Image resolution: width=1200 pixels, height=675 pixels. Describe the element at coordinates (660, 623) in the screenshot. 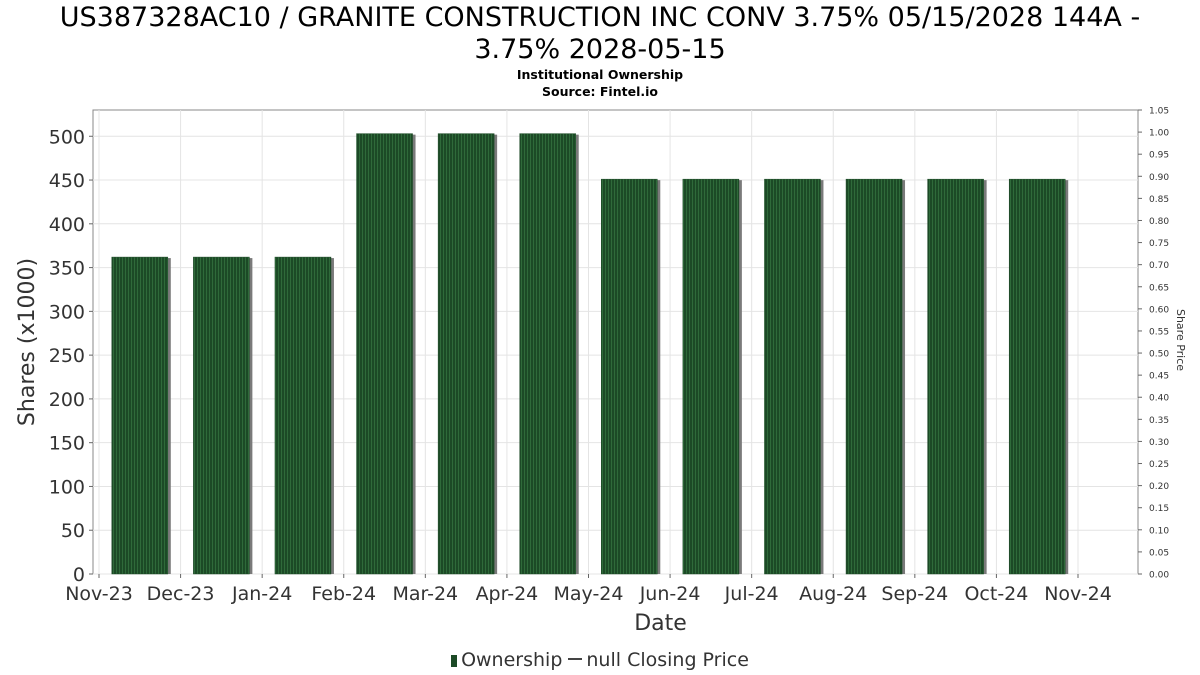

I see `x-axis-label: Date` at that location.